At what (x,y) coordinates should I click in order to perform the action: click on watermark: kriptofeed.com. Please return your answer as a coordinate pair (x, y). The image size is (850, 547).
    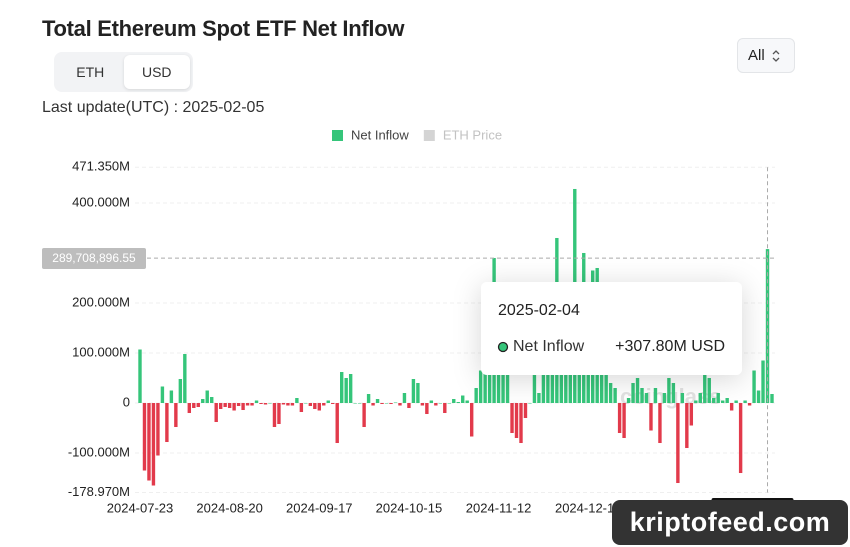
    Looking at the image, I should click on (730, 522).